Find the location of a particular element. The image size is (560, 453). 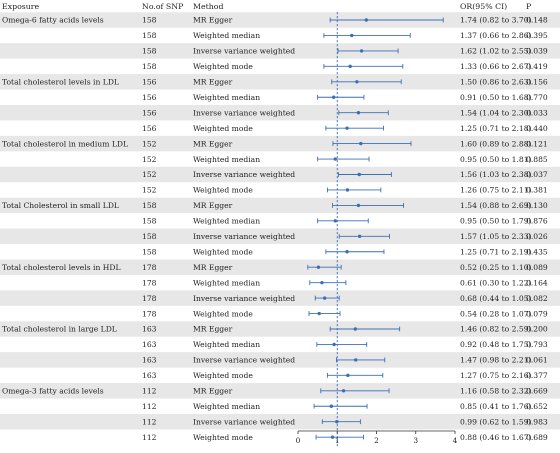

p-value: 0.121 is located at coordinates (537, 143).